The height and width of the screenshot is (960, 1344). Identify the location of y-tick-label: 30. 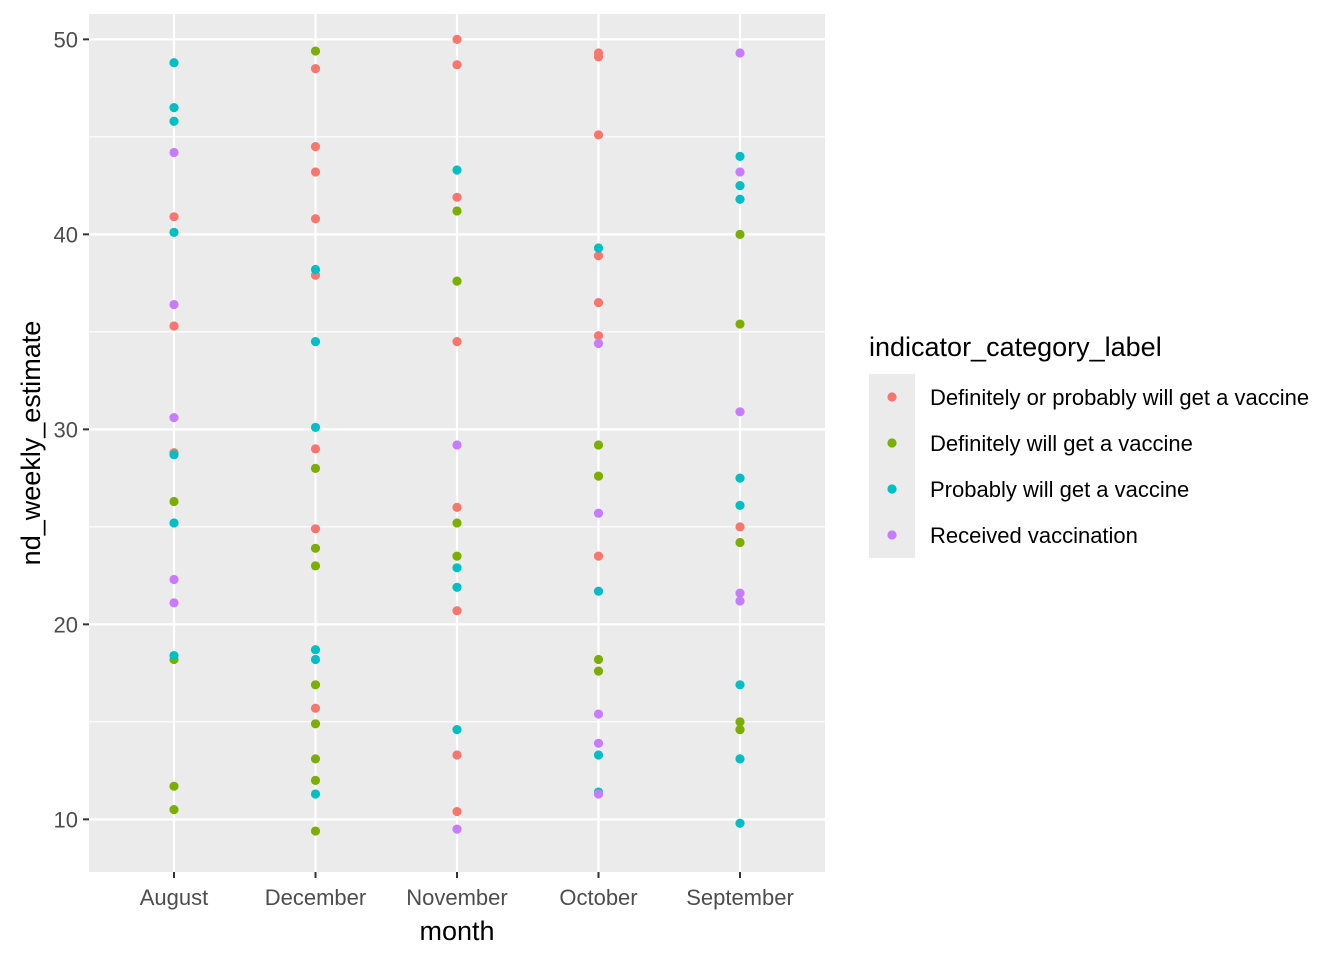
(66, 429).